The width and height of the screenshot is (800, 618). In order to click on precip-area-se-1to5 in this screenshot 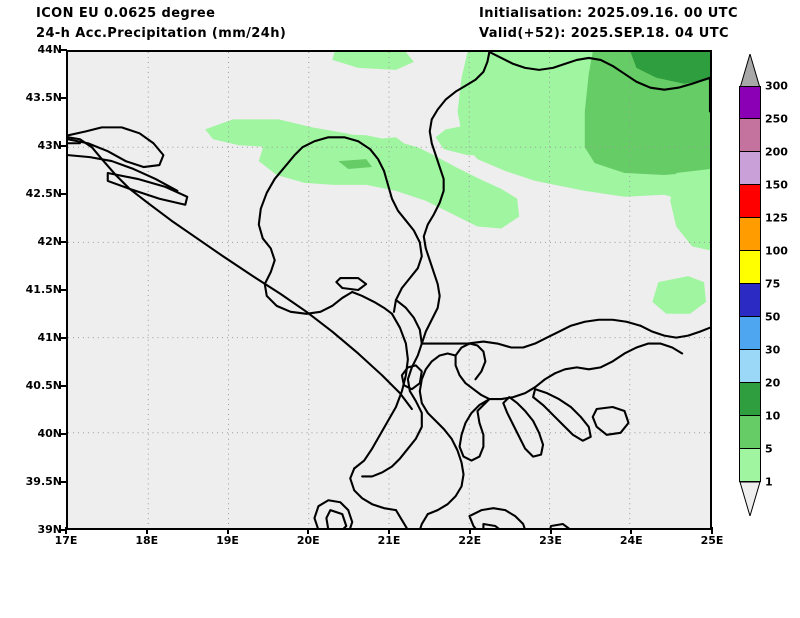, I will do `click(679, 295)`.